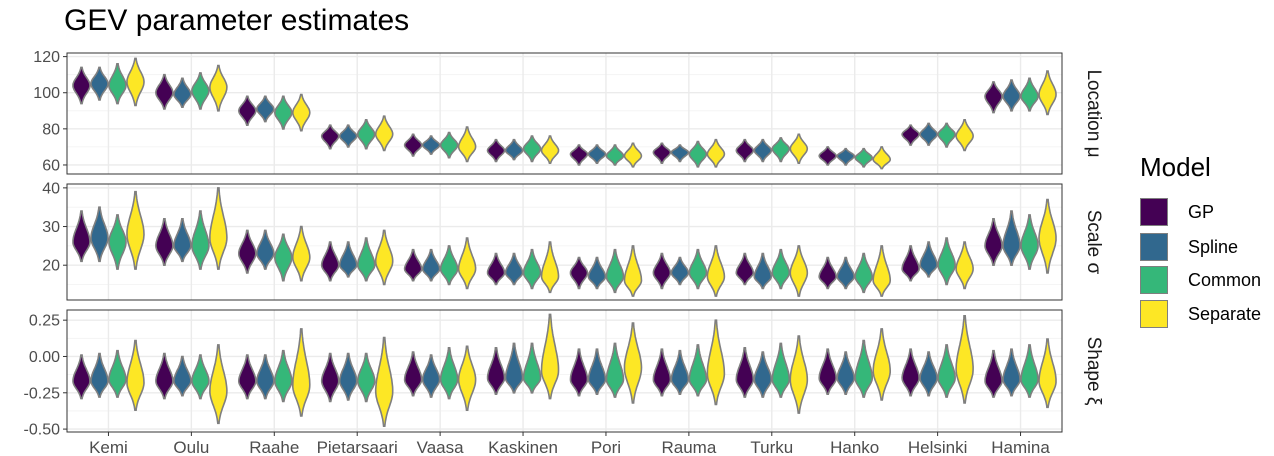 The width and height of the screenshot is (1274, 456). What do you see at coordinates (523, 447) in the screenshot?
I see `x-tick-label: Kaskinen` at bounding box center [523, 447].